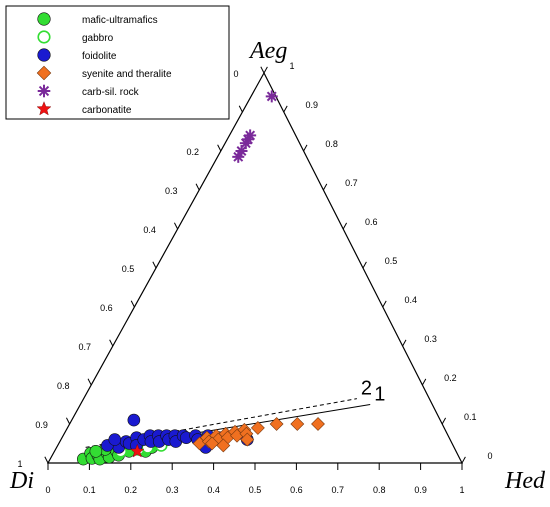  I want to click on tick-label-left: 0.6, so click(106, 308).